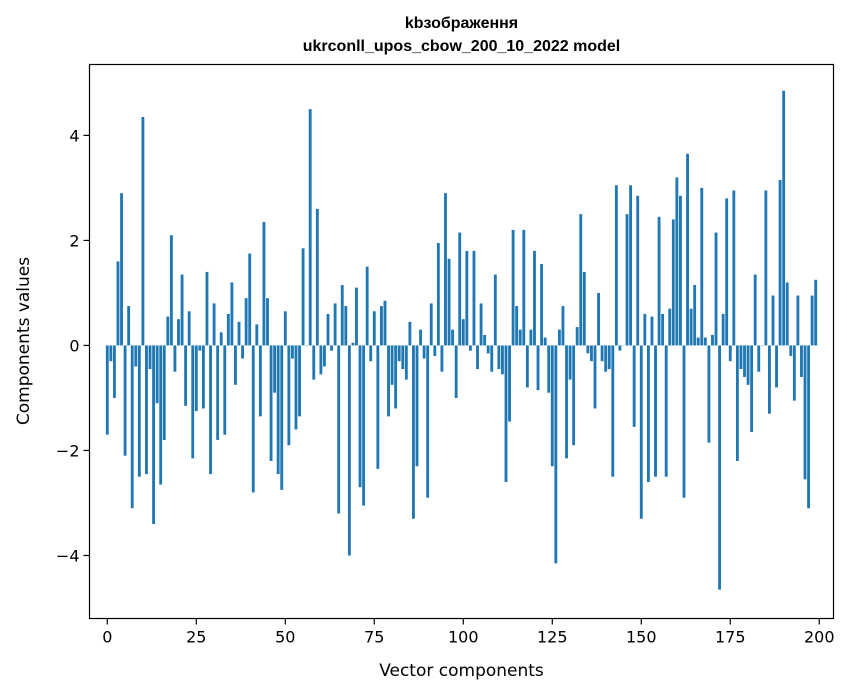  I want to click on y-axis-ticks: −4 −2 0 2 4, so click(73, 345).